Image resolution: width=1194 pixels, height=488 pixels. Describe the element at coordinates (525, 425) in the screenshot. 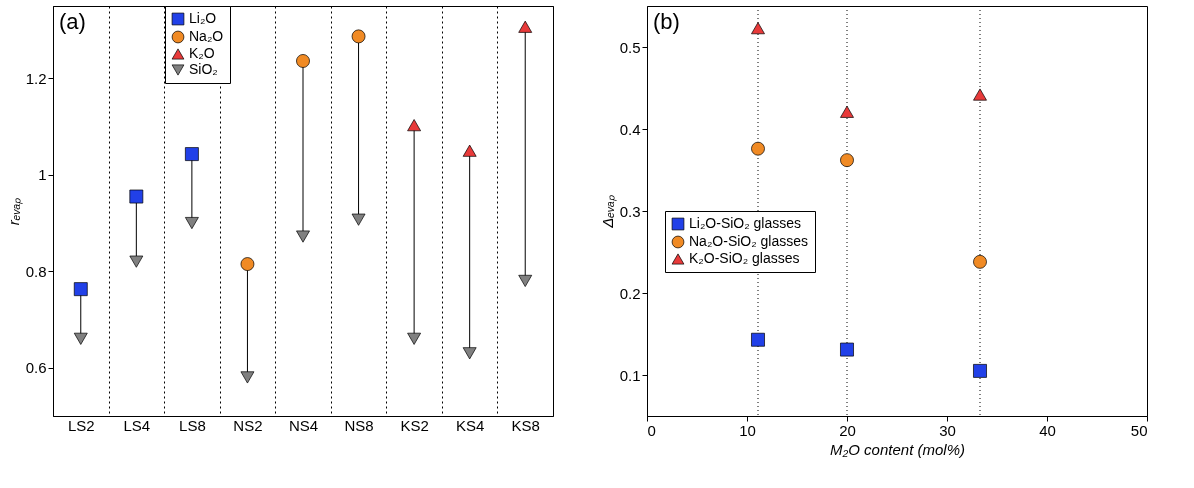

I see `x-tick-label: KS8` at that location.